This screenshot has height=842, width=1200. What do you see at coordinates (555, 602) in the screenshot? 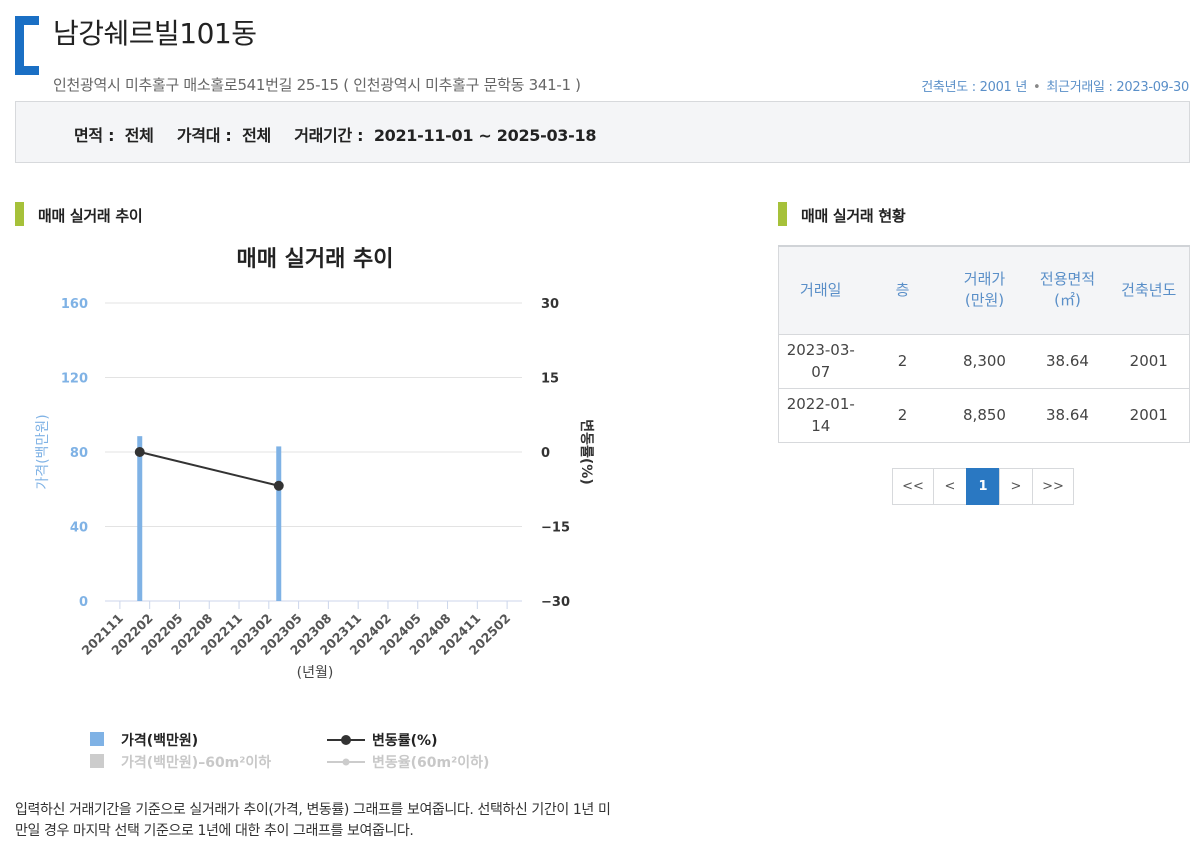
I see `y2-tick-label: −30` at bounding box center [555, 602].